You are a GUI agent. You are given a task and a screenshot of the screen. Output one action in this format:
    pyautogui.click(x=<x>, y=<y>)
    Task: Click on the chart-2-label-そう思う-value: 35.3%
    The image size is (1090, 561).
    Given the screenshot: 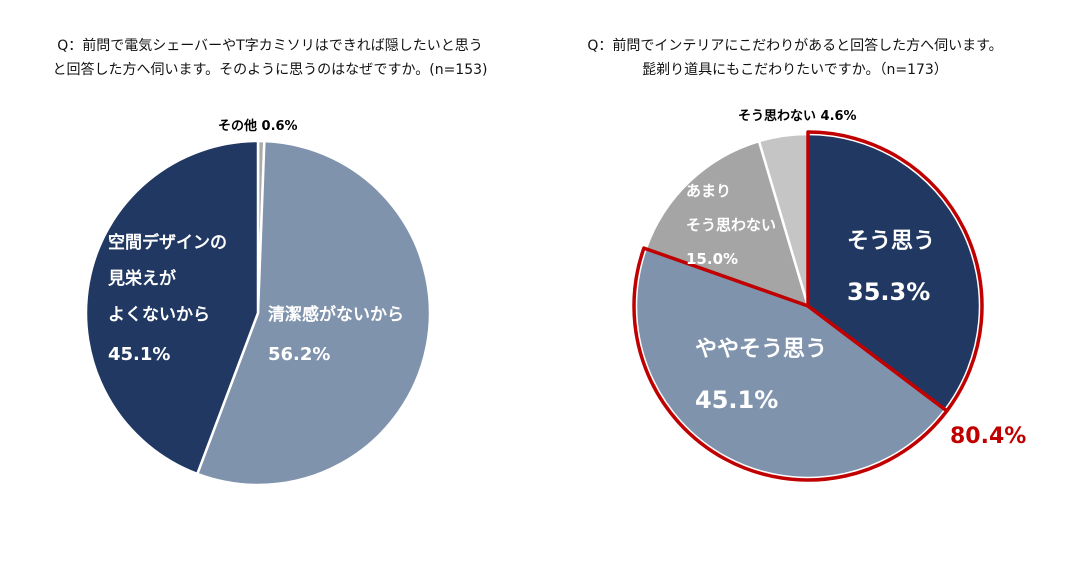 What is the action you would take?
    pyautogui.click(x=888, y=292)
    